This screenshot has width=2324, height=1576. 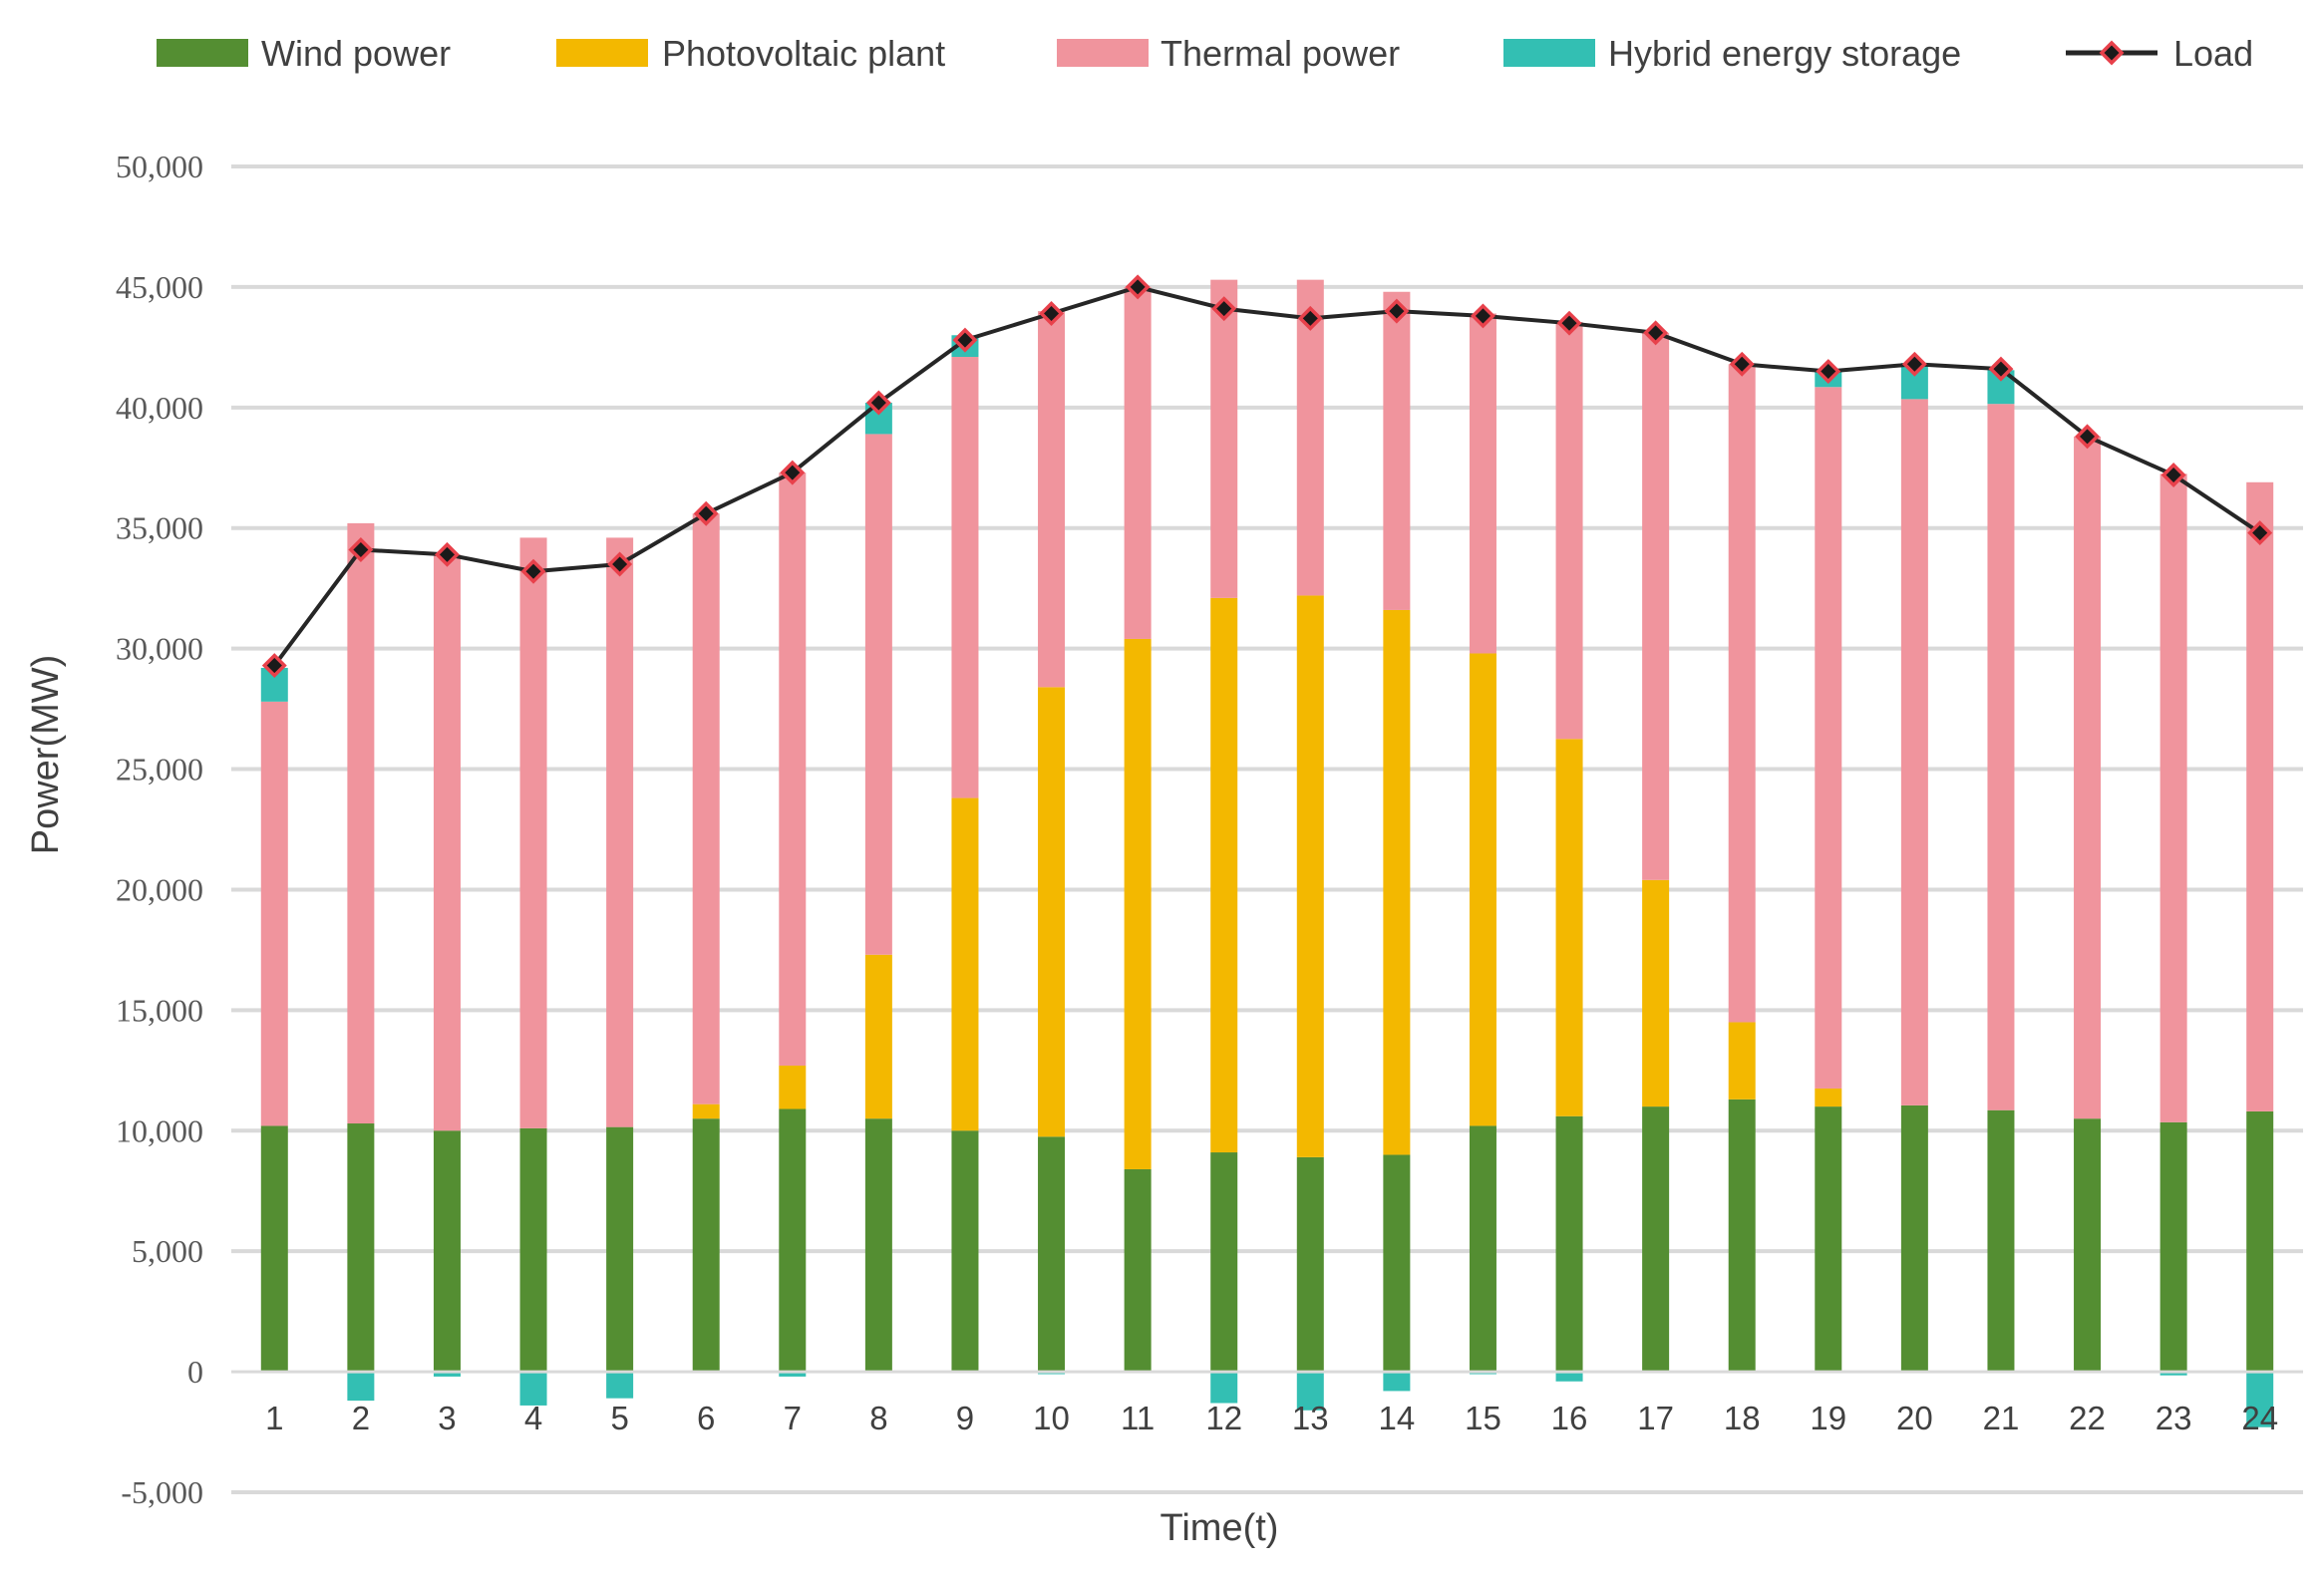 I want to click on y-tick-label: -5,000, so click(x=162, y=1492).